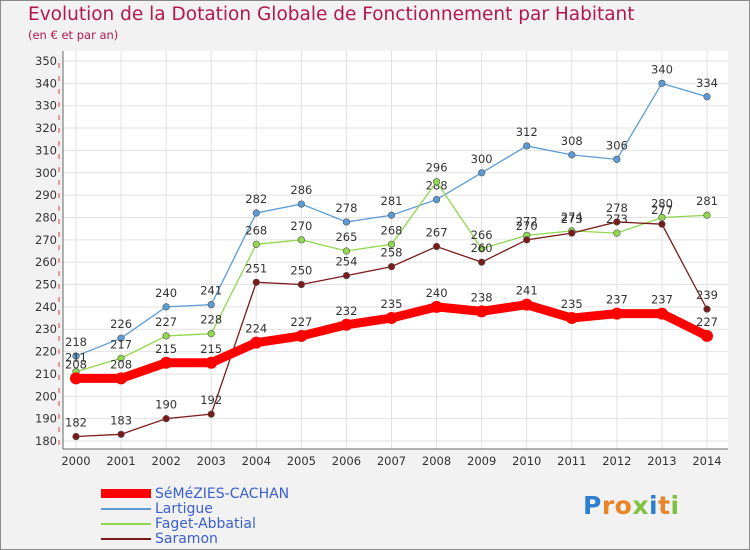 This screenshot has height=550, width=750. What do you see at coordinates (121, 420) in the screenshot?
I see `data-label-saramon: 183` at bounding box center [121, 420].